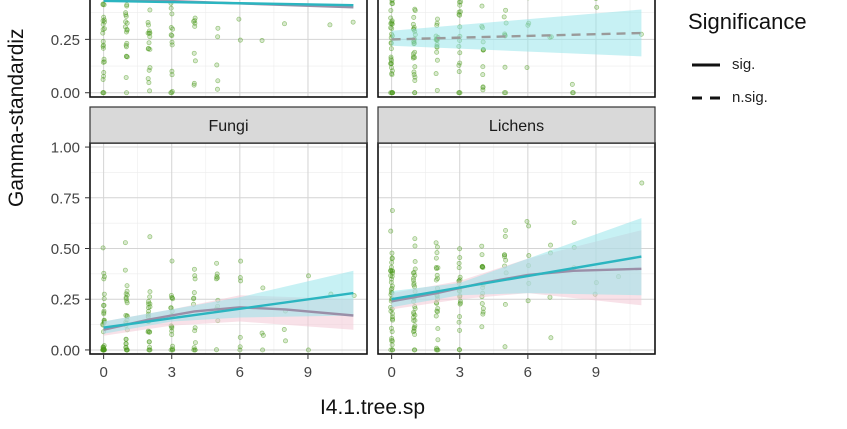  I want to click on y-tick-label: 0.00, so click(65, 93).